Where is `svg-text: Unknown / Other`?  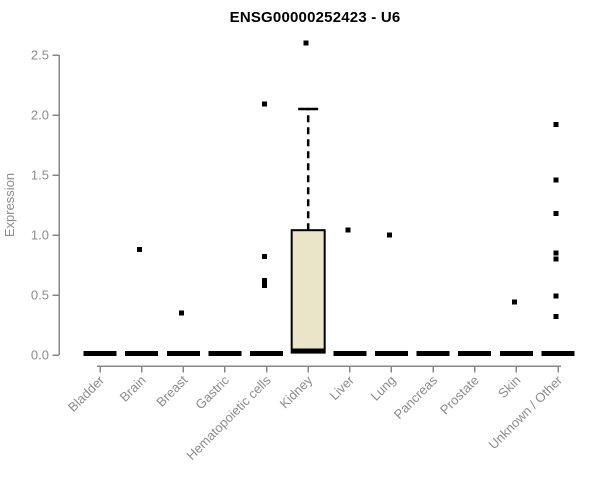 svg-text: Unknown / Other is located at coordinates (526, 412).